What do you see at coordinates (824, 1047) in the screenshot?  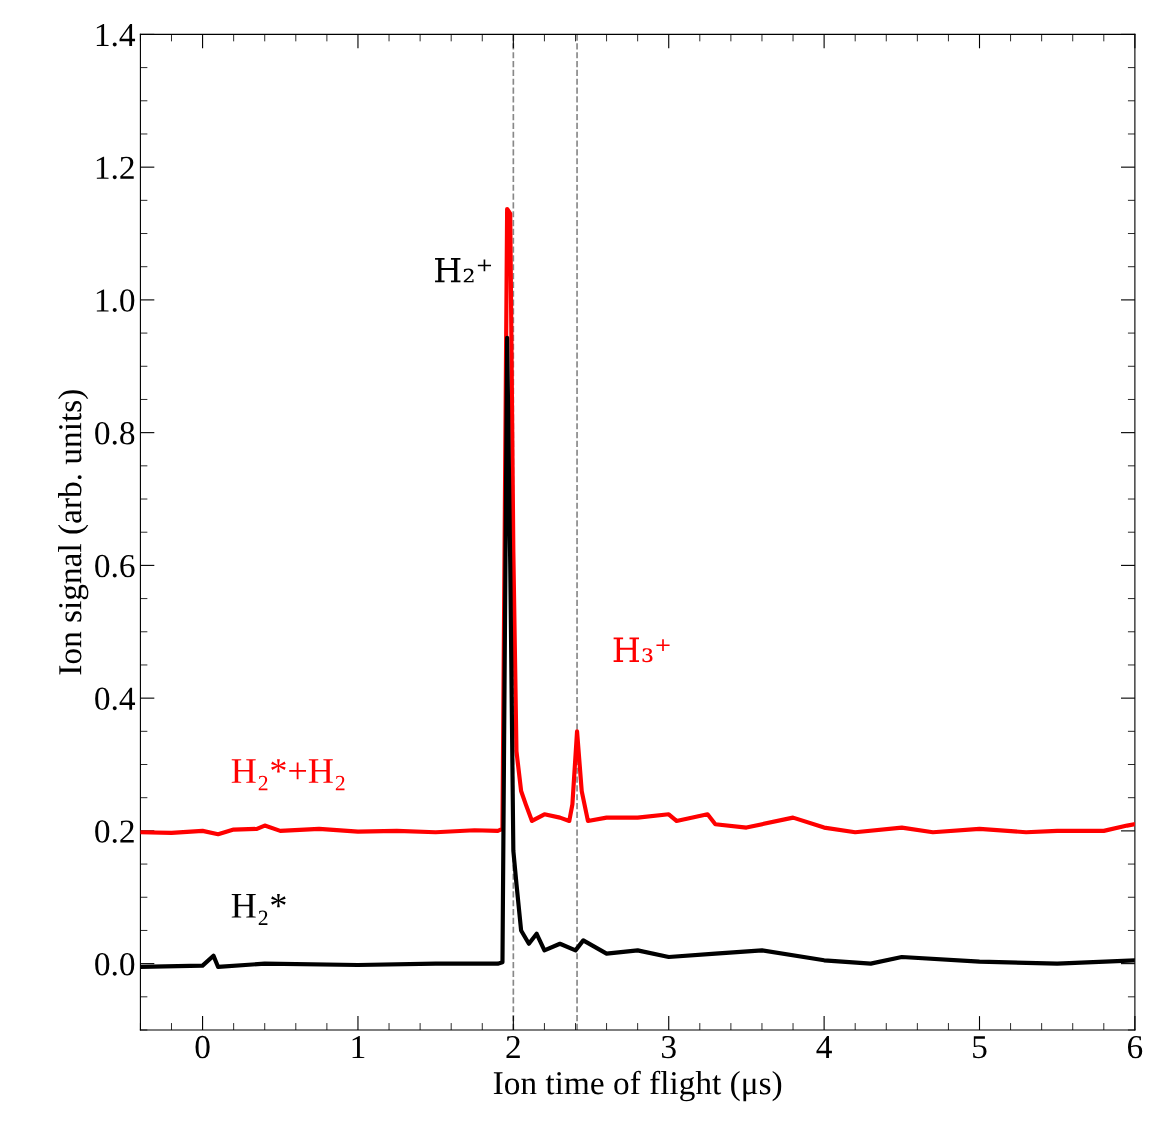 I see `x-tick-label: 4` at bounding box center [824, 1047].